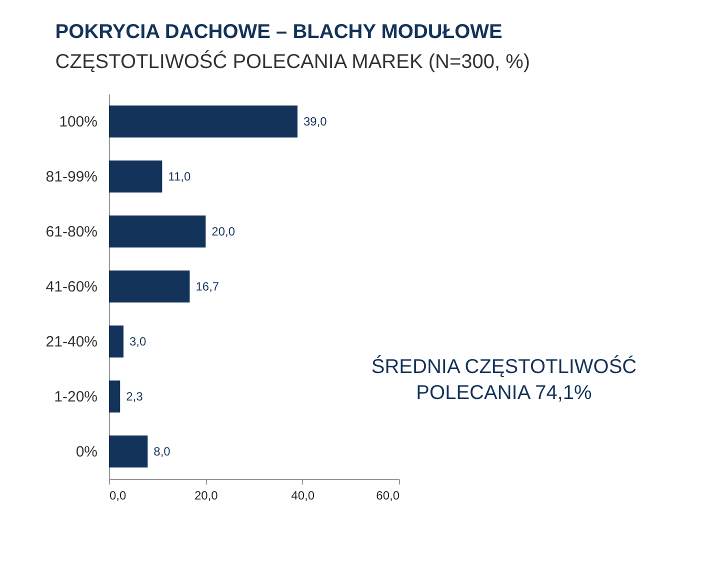 Image resolution: width=725 pixels, height=566 pixels. Describe the element at coordinates (303, 495) in the screenshot. I see `x-tick-label: 40,0` at that location.